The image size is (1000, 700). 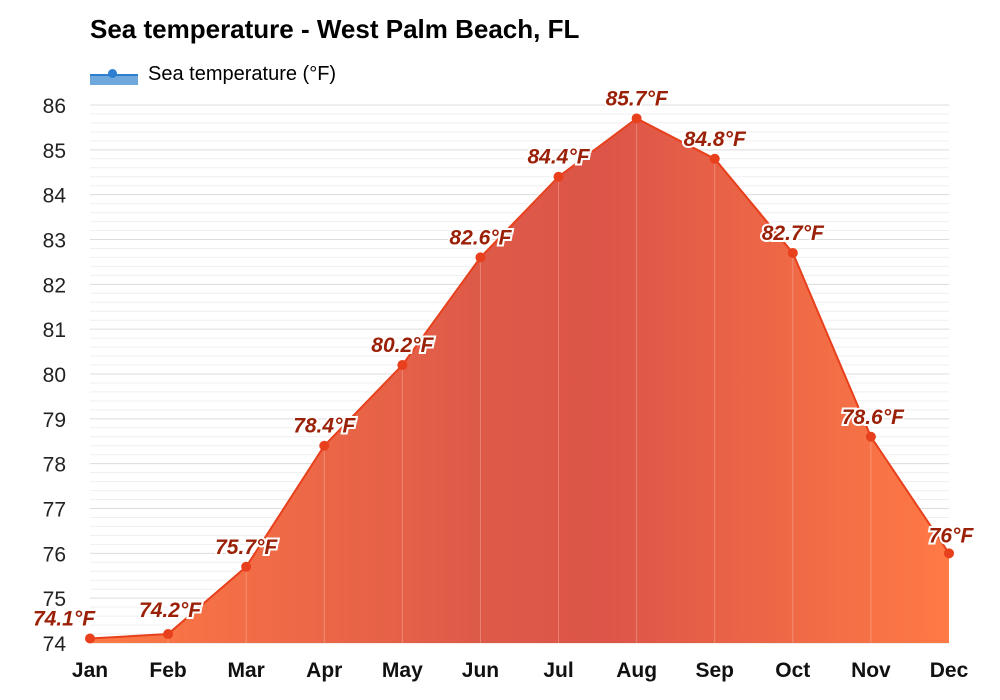 What do you see at coordinates (715, 139) in the screenshot?
I see `data-label-sep: 84.8°F` at bounding box center [715, 139].